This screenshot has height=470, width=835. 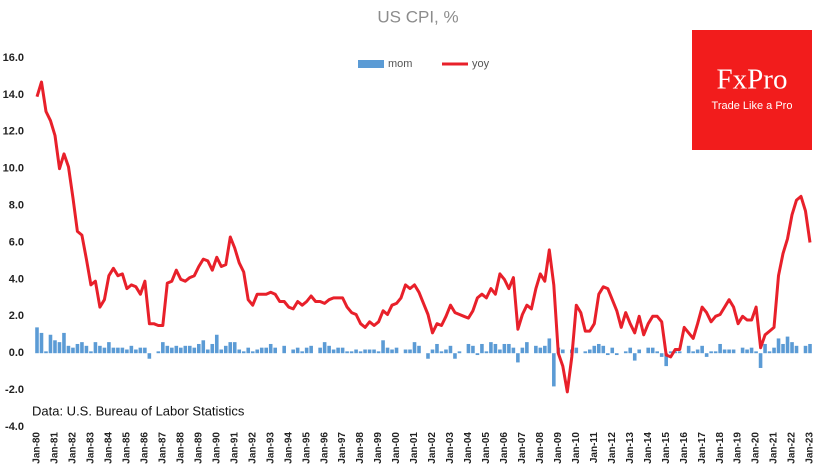 I want to click on logo: FxPro Trade Like a Pro, so click(x=752, y=90).